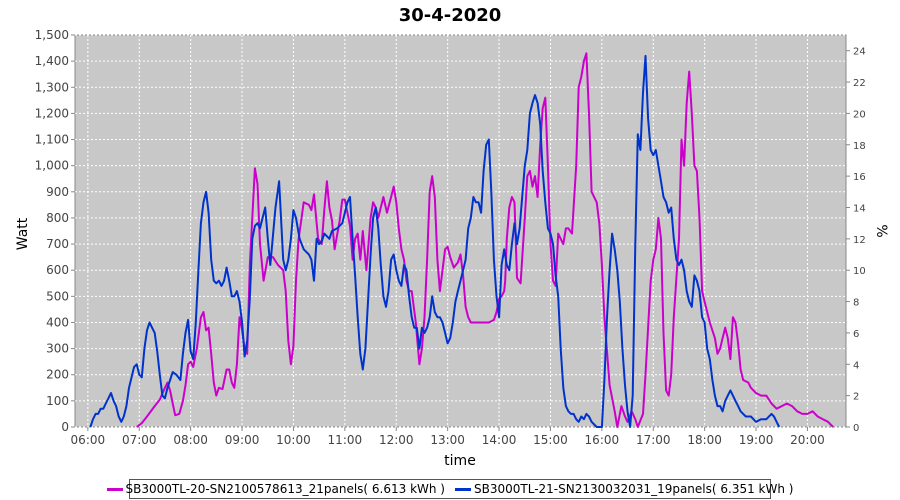  I want to click on x-tick-label-14: 20:00, so click(807, 440).